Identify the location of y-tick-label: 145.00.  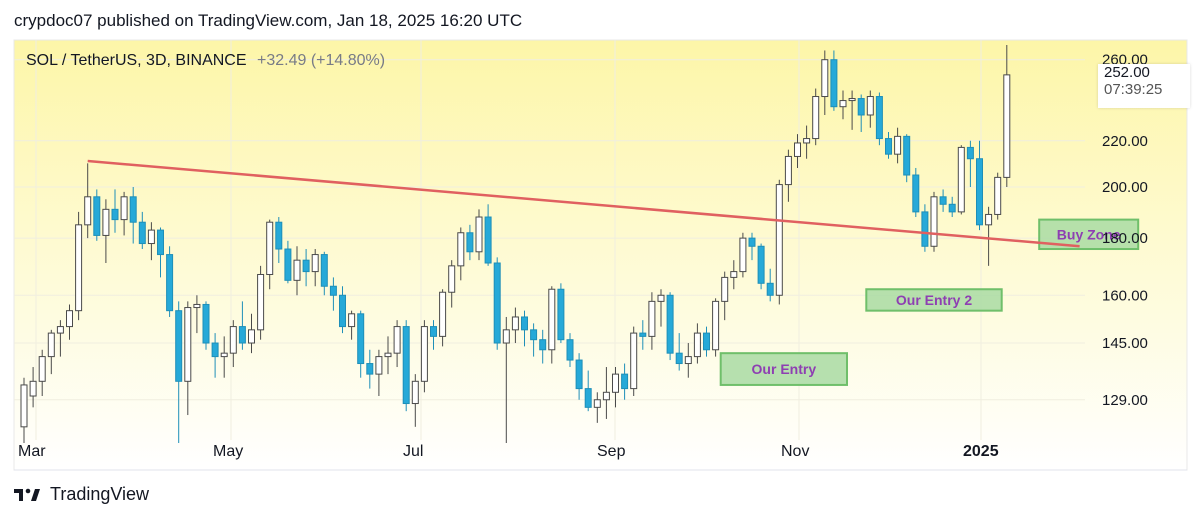
(1125, 343).